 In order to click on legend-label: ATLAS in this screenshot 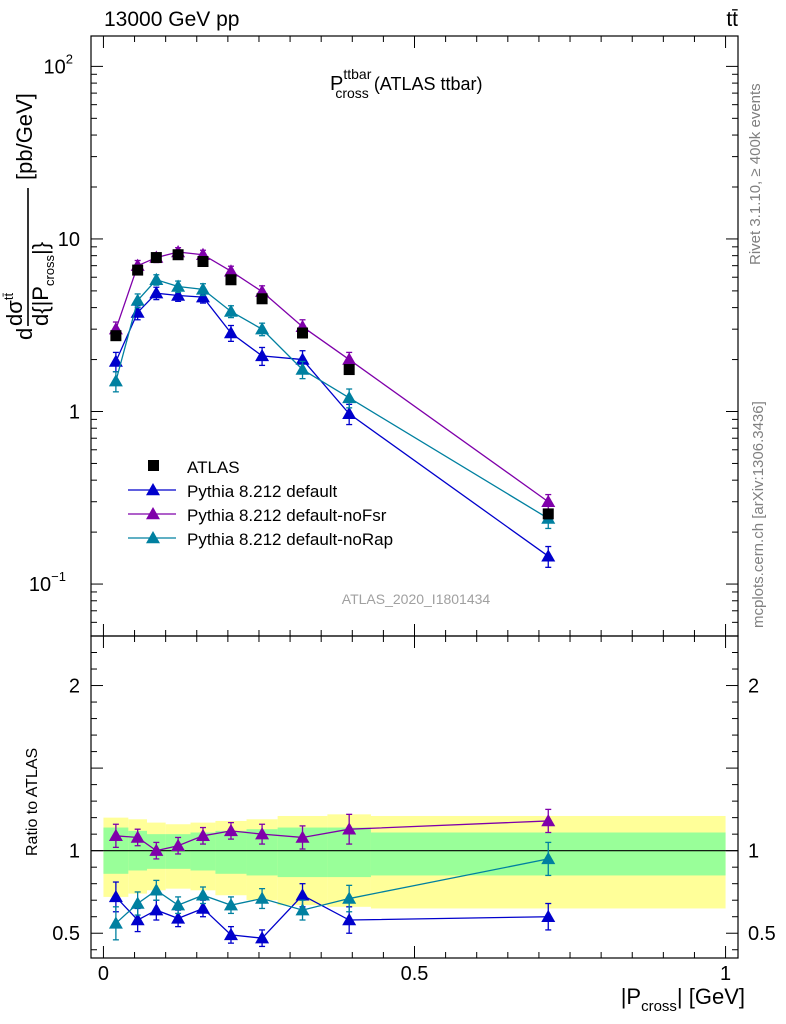, I will do `click(213, 467)`.